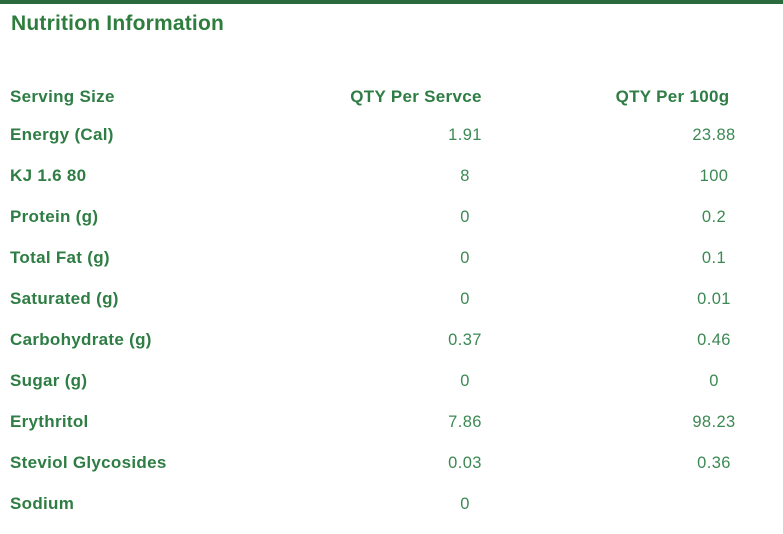  I want to click on qty-per-100g-value: 0.36, so click(714, 463).